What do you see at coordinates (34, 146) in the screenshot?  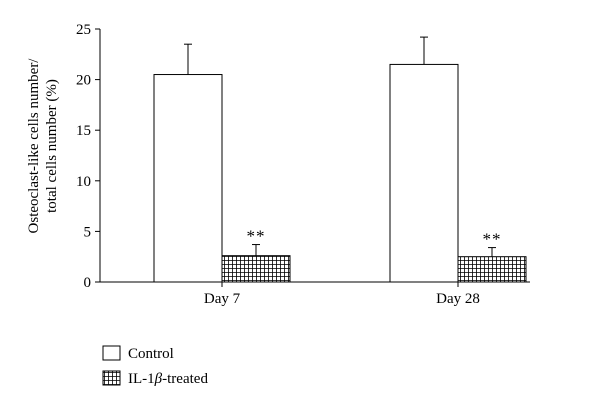 I see `y-axis-label-line1: Osteoclast-like cells number/` at bounding box center [34, 146].